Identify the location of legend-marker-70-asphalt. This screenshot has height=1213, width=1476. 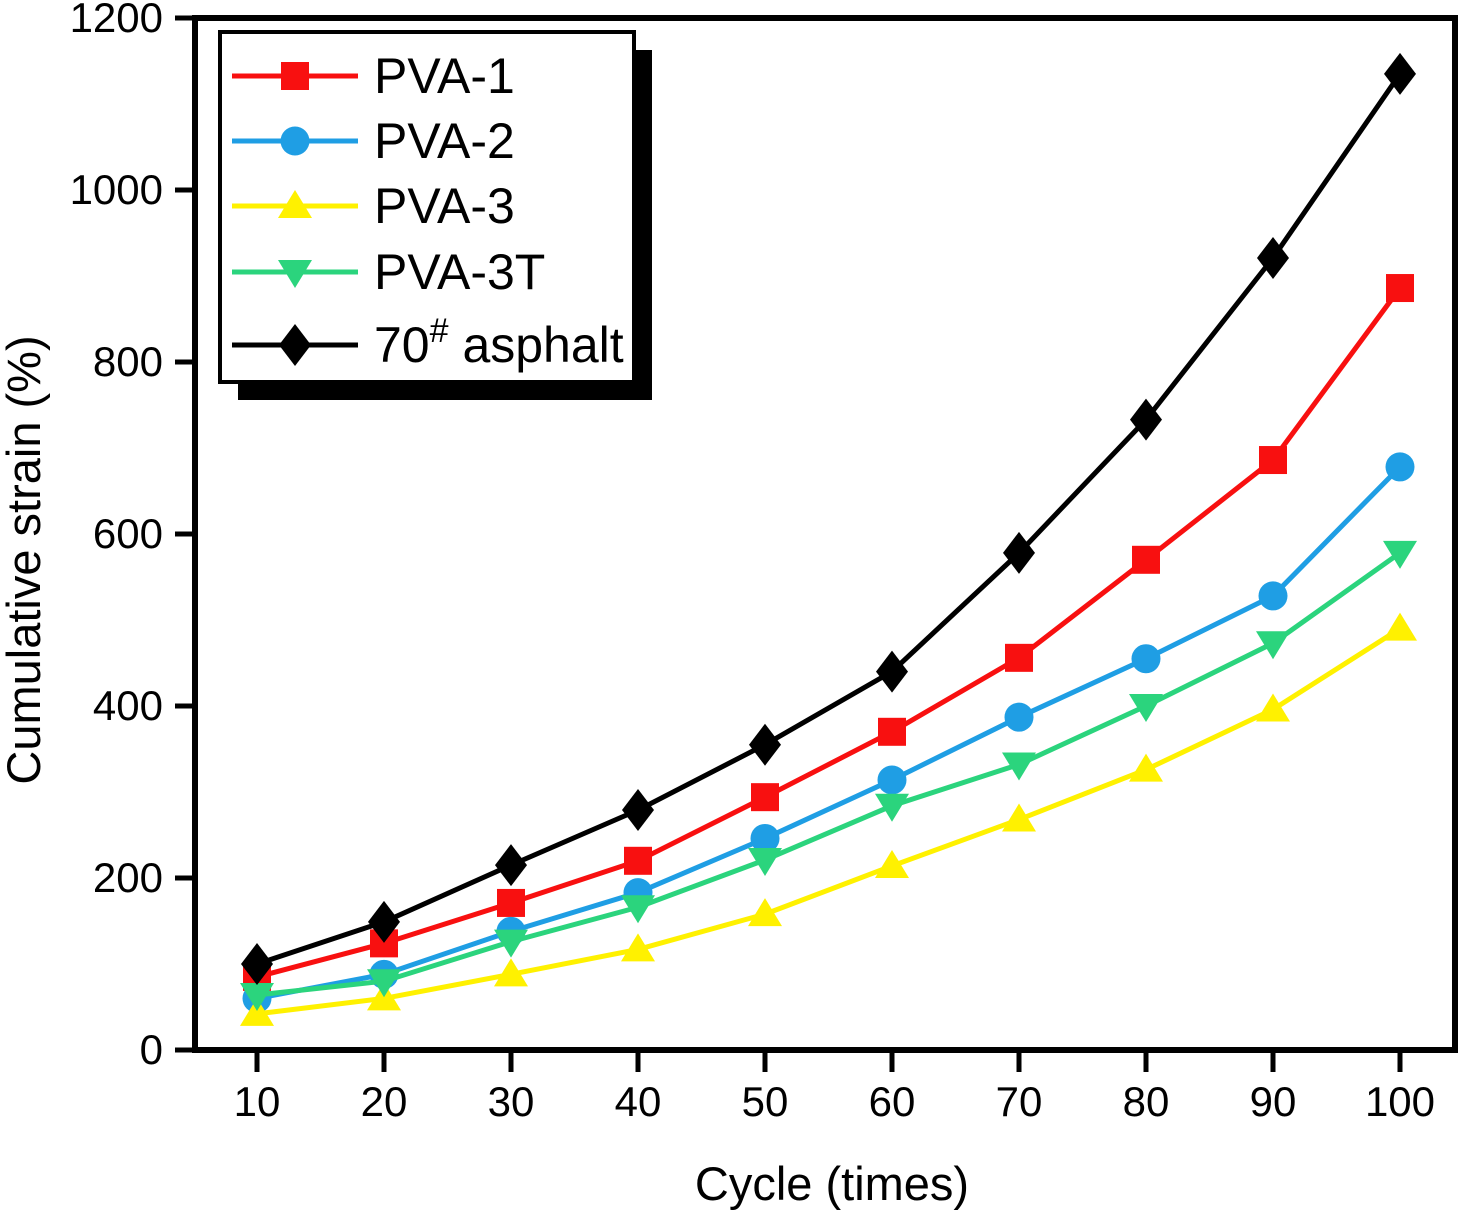
(295, 345).